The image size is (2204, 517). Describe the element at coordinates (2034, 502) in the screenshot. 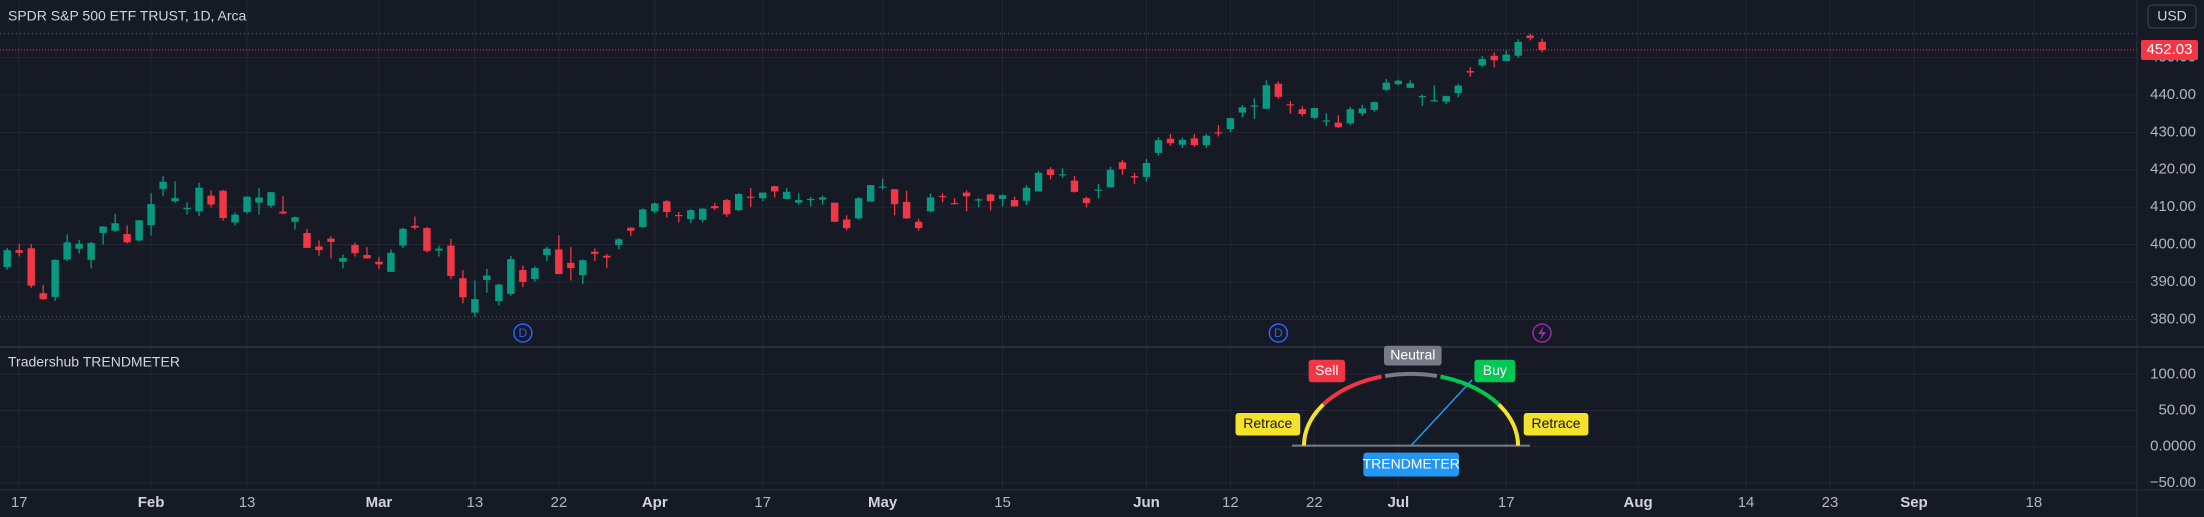

I see `x-tick-label: 18` at that location.